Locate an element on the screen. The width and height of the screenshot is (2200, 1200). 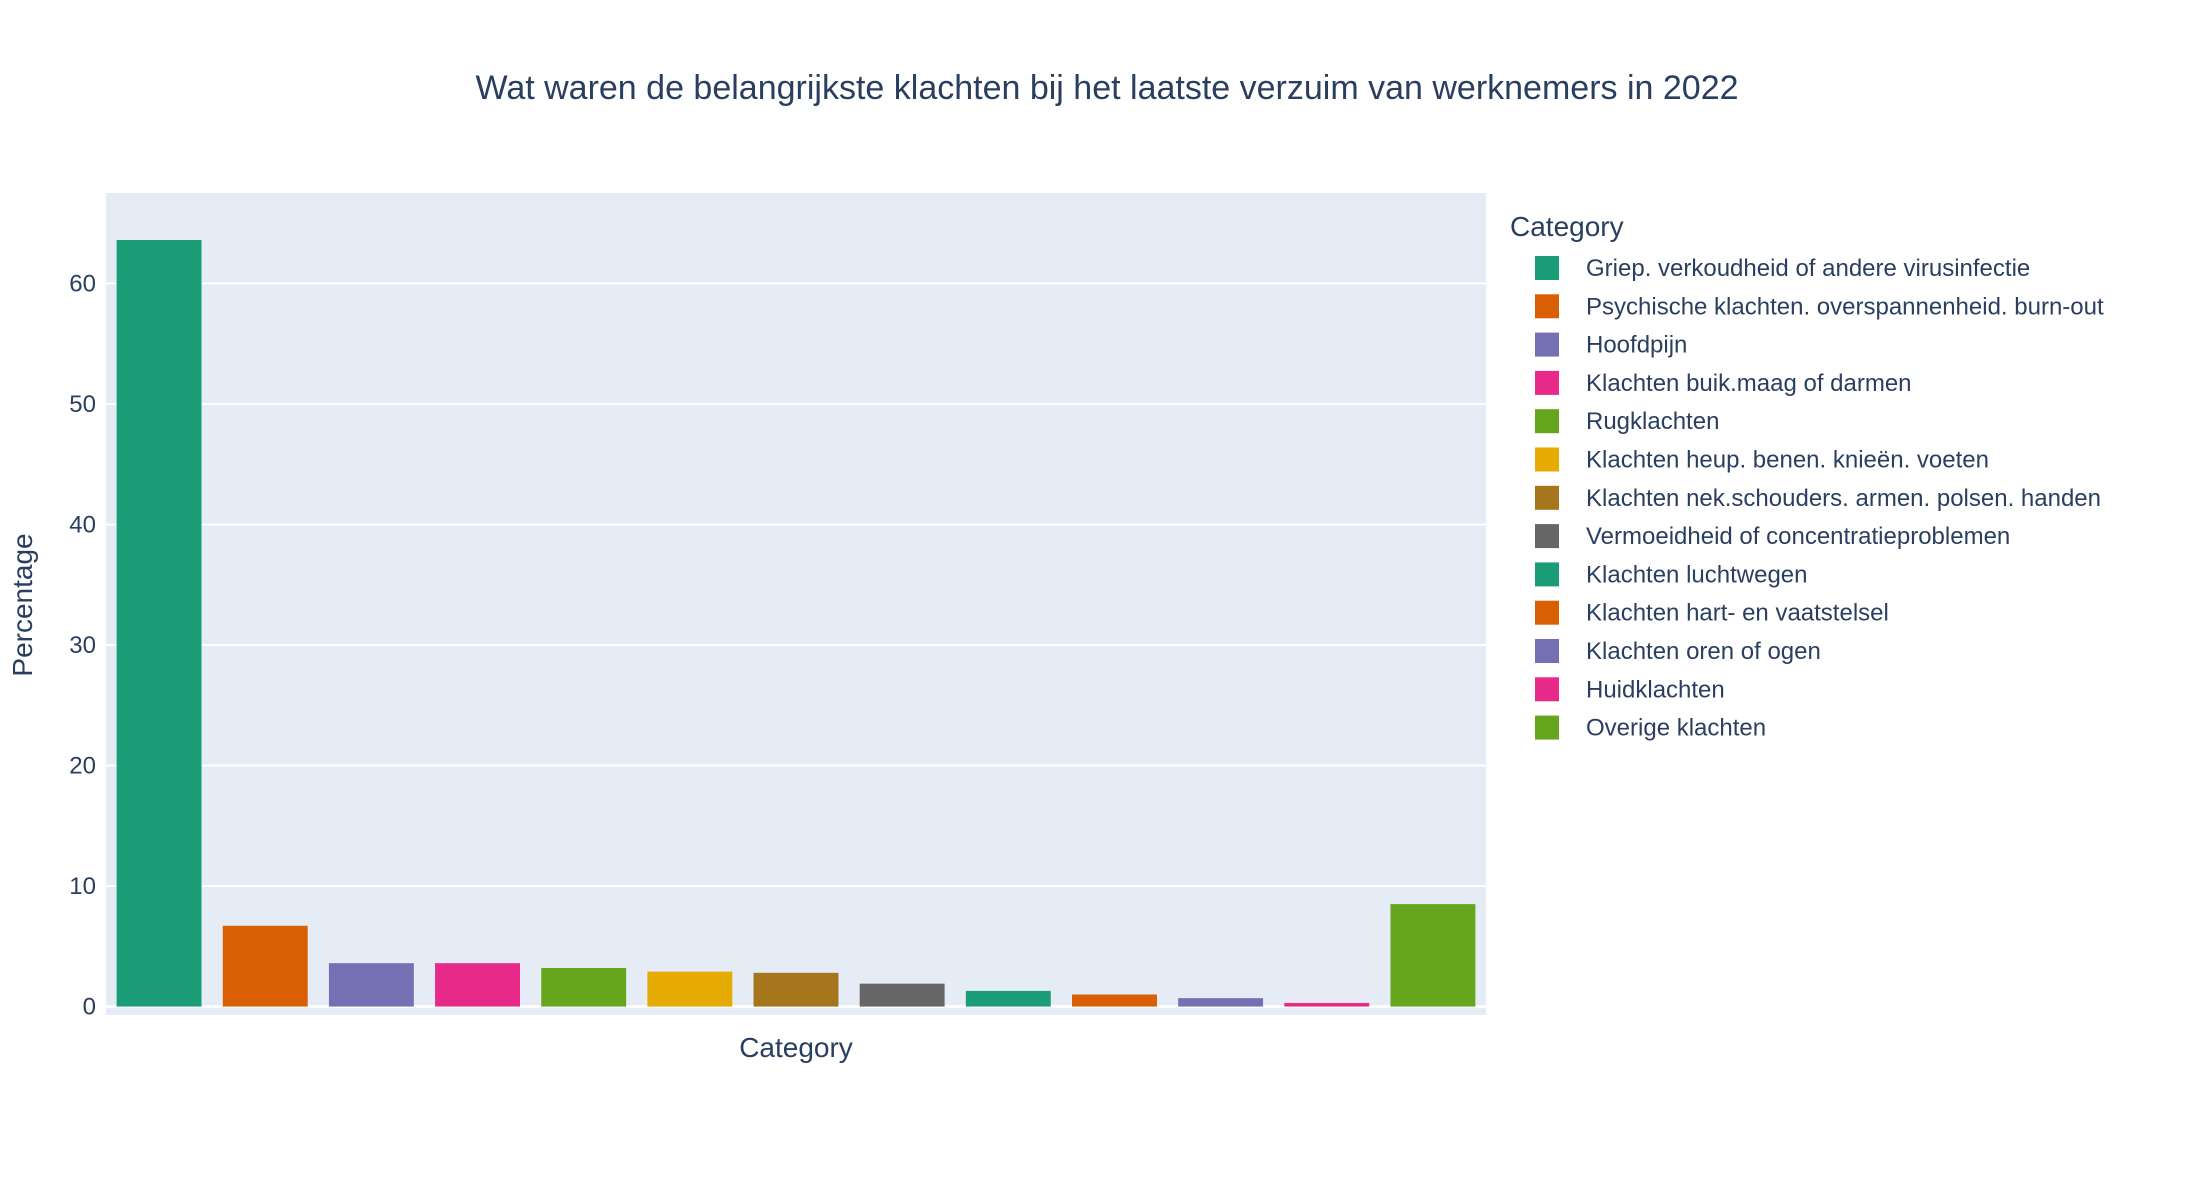
y-axis-ticks: 0 10 20 30 40 50 60 is located at coordinates (82, 645).